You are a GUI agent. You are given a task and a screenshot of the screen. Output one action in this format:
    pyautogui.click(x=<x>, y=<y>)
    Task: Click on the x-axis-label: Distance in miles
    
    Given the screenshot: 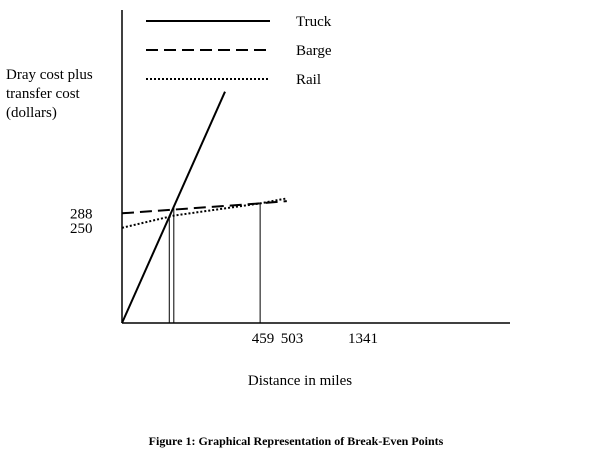 What is the action you would take?
    pyautogui.click(x=300, y=381)
    